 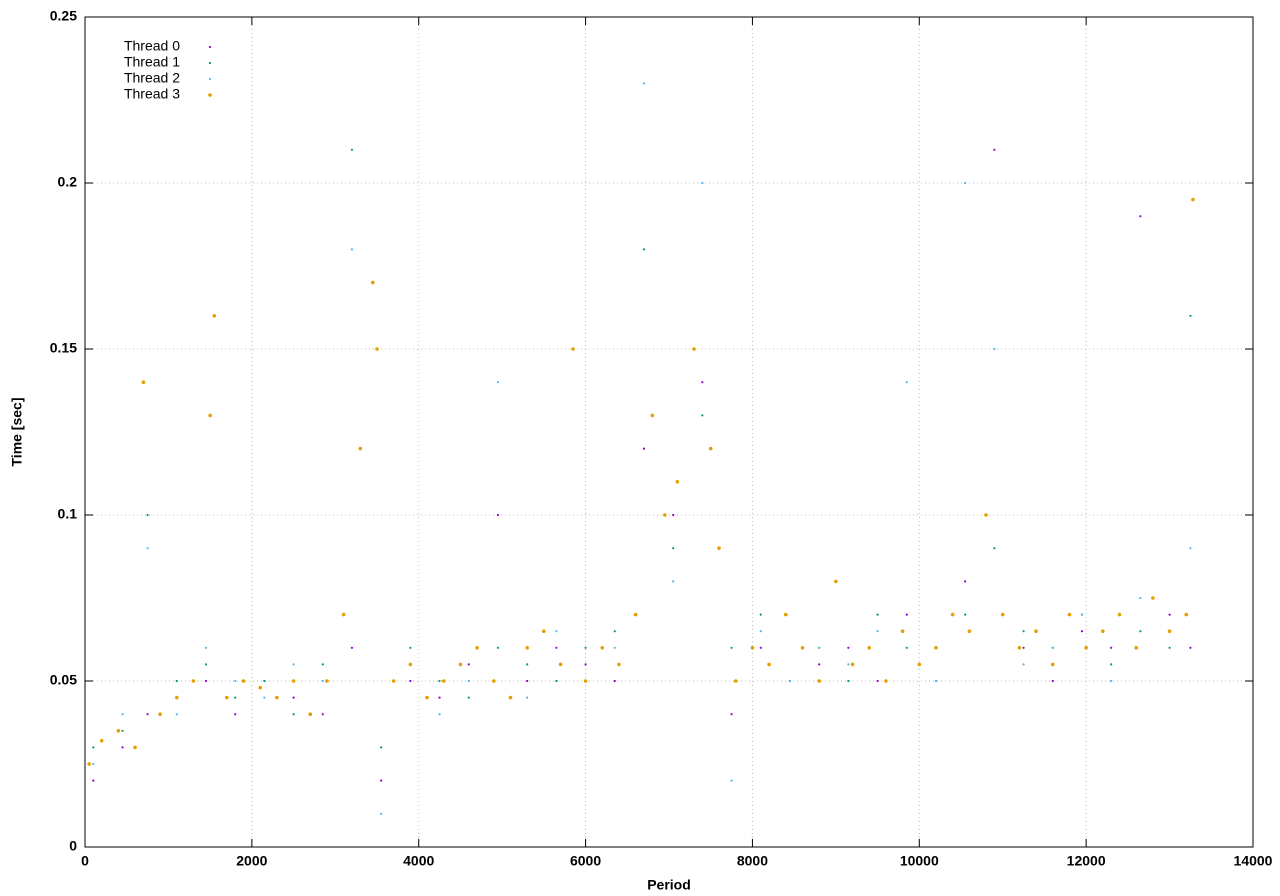 I want to click on y-tick-label: 0.05, so click(x=63, y=680).